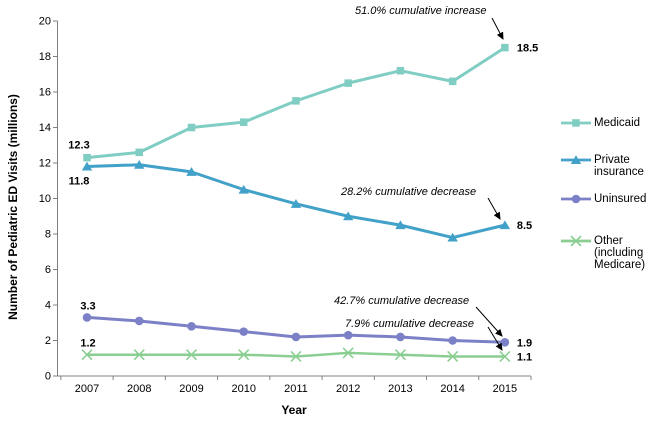  I want to click on annotation-uninsured-cumulative-decrease: 42.7% cumulative decrease, so click(402, 301).